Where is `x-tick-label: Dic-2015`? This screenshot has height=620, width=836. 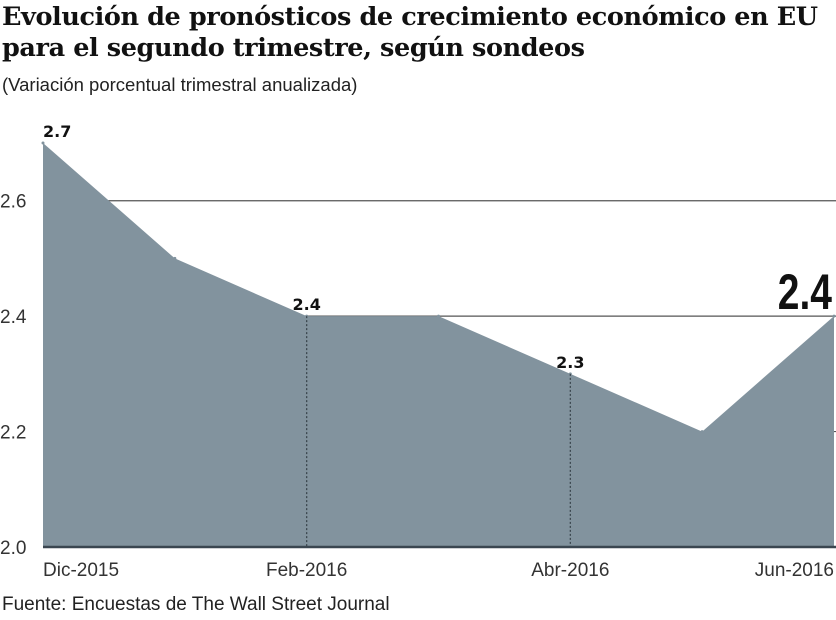
x-tick-label: Dic-2015 is located at coordinates (81, 570).